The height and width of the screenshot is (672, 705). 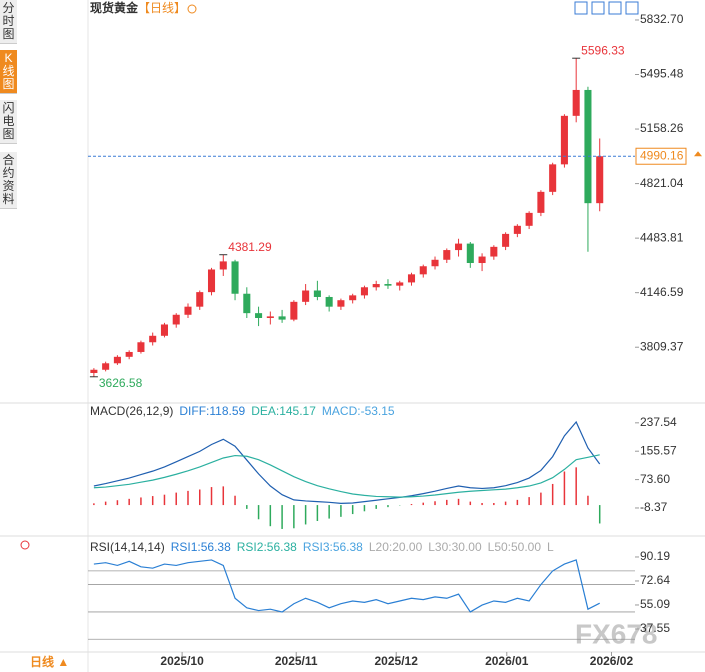 I want to click on y-tick-label: 72.64, so click(x=655, y=580).